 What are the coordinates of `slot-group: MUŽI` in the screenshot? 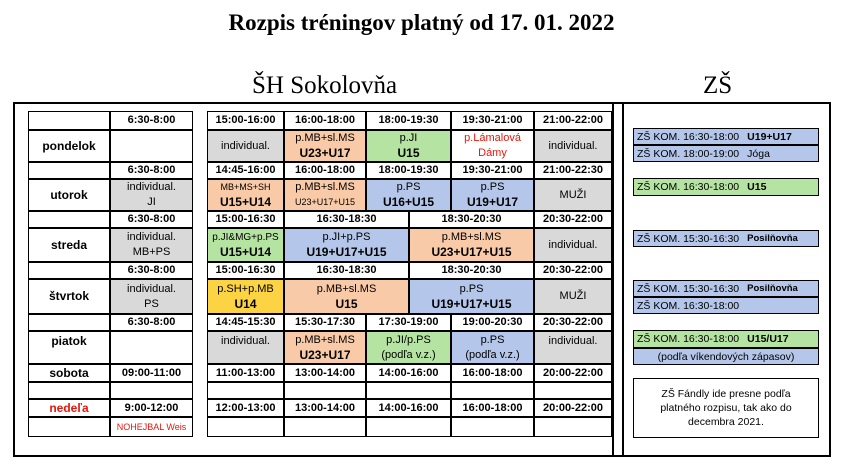 It's located at (573, 194).